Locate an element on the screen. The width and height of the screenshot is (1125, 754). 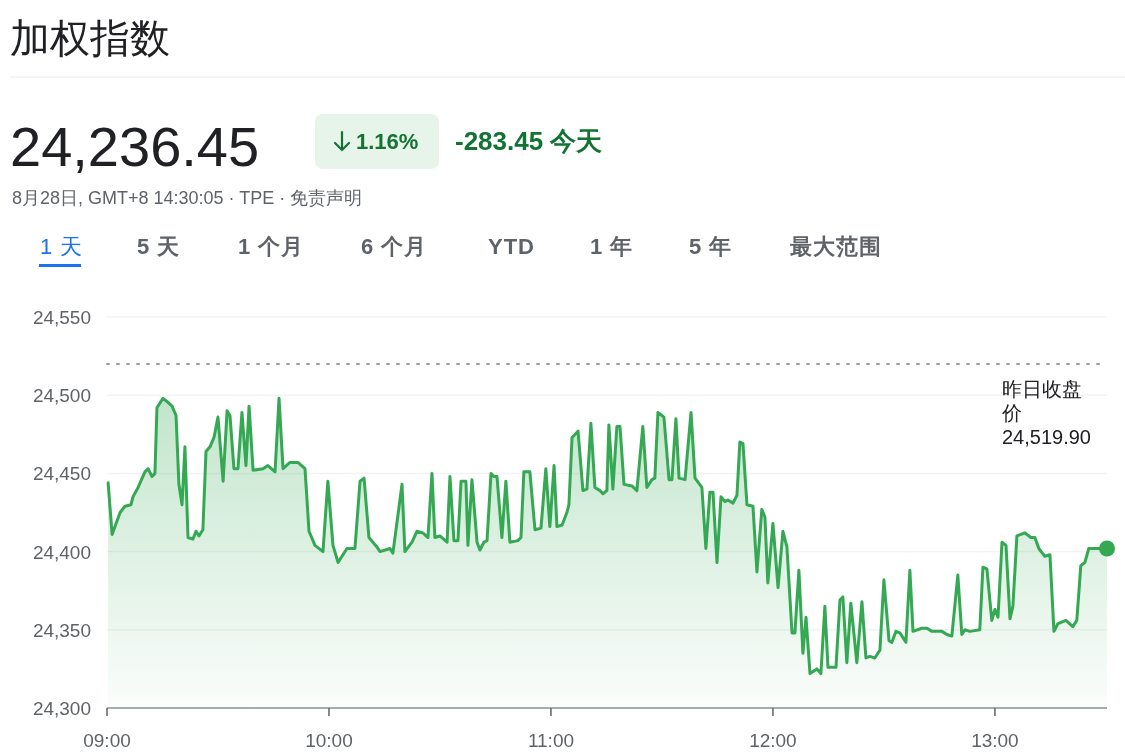
y-tick-label: 24,500 is located at coordinates (61, 396).